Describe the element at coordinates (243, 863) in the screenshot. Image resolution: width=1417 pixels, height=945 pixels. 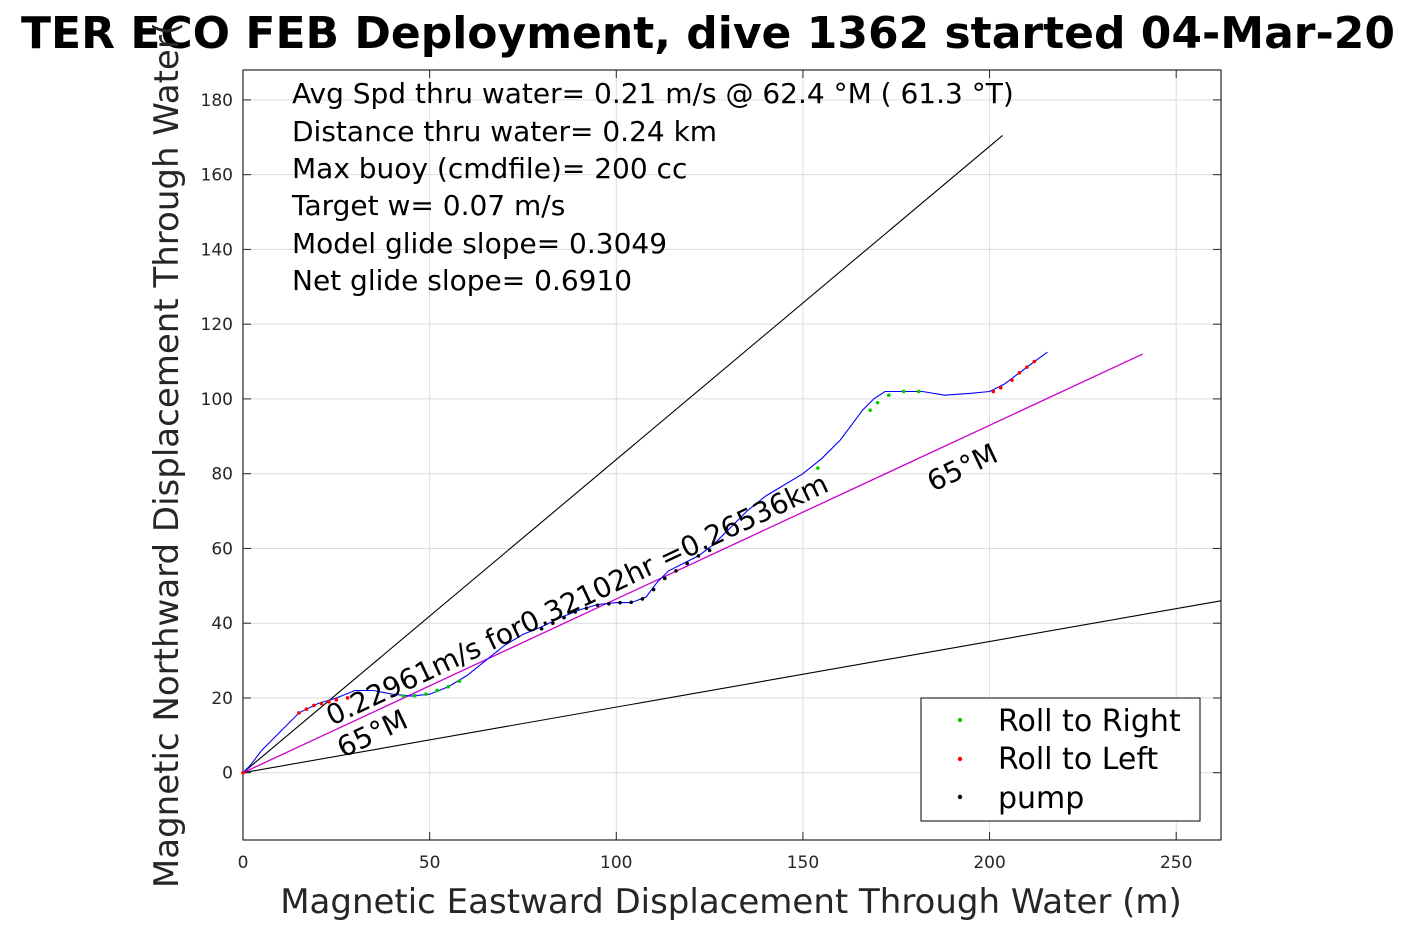
I see `x-tick-label: 0` at that location.